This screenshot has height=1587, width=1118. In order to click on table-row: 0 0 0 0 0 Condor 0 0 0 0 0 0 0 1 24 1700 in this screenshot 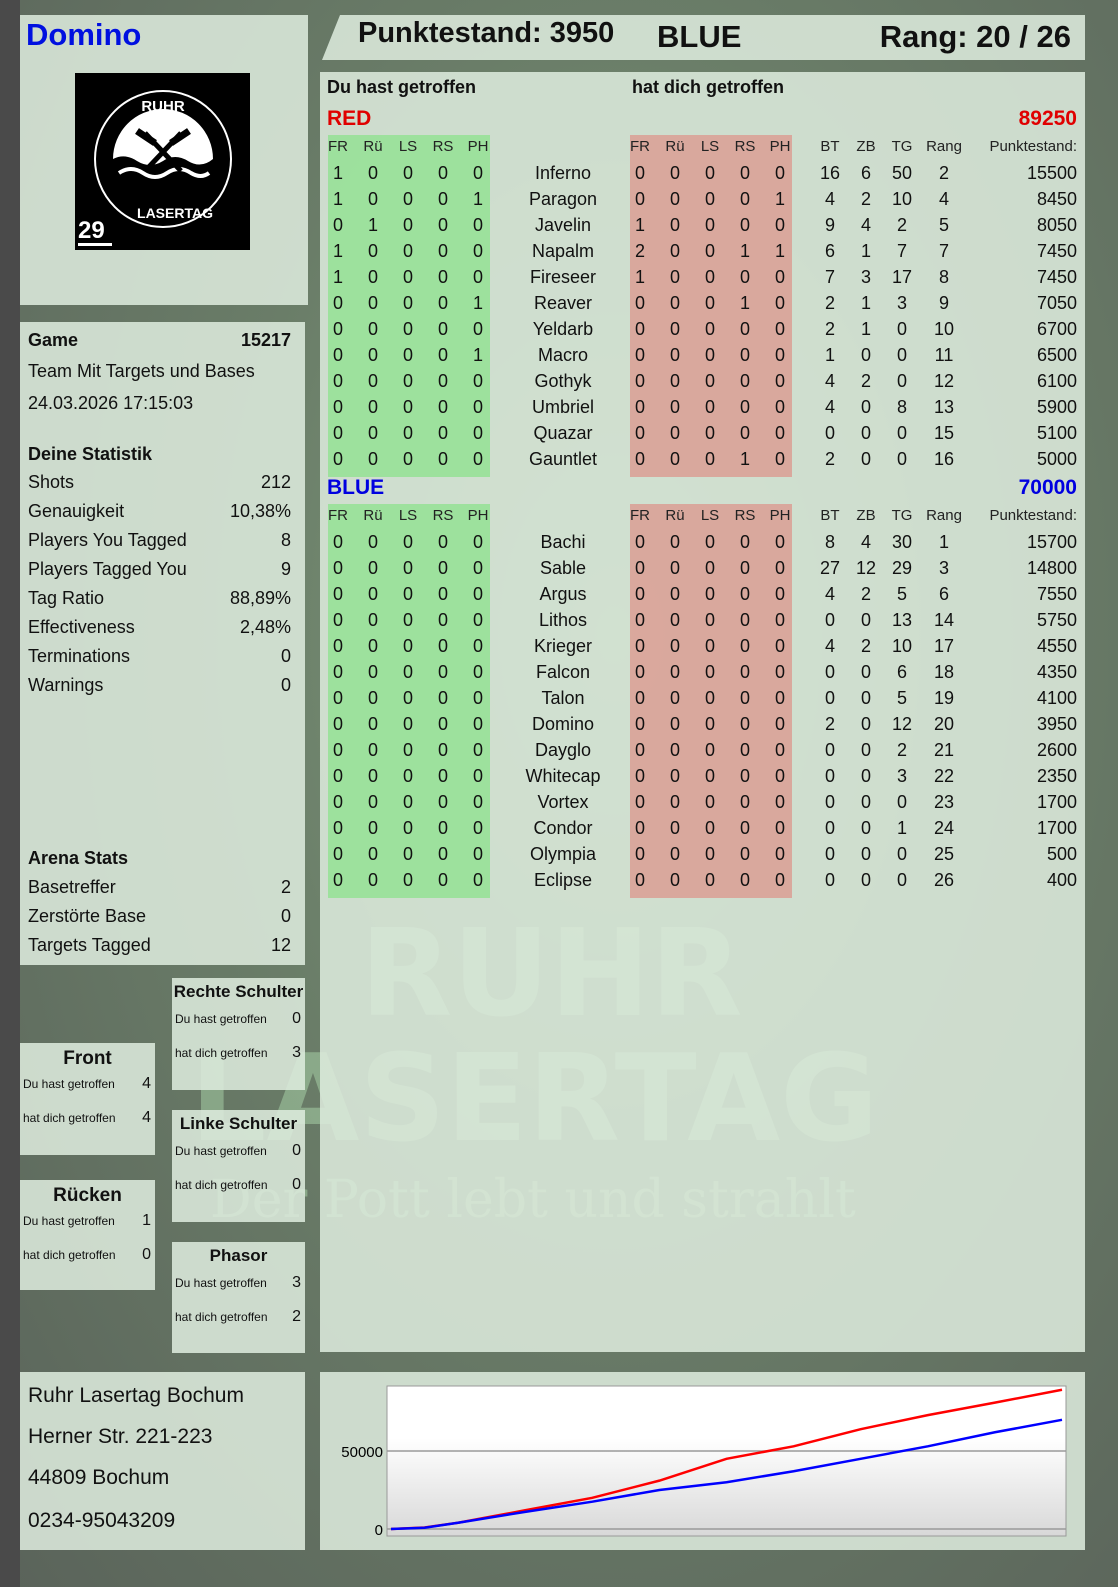, I will do `click(702, 831)`.